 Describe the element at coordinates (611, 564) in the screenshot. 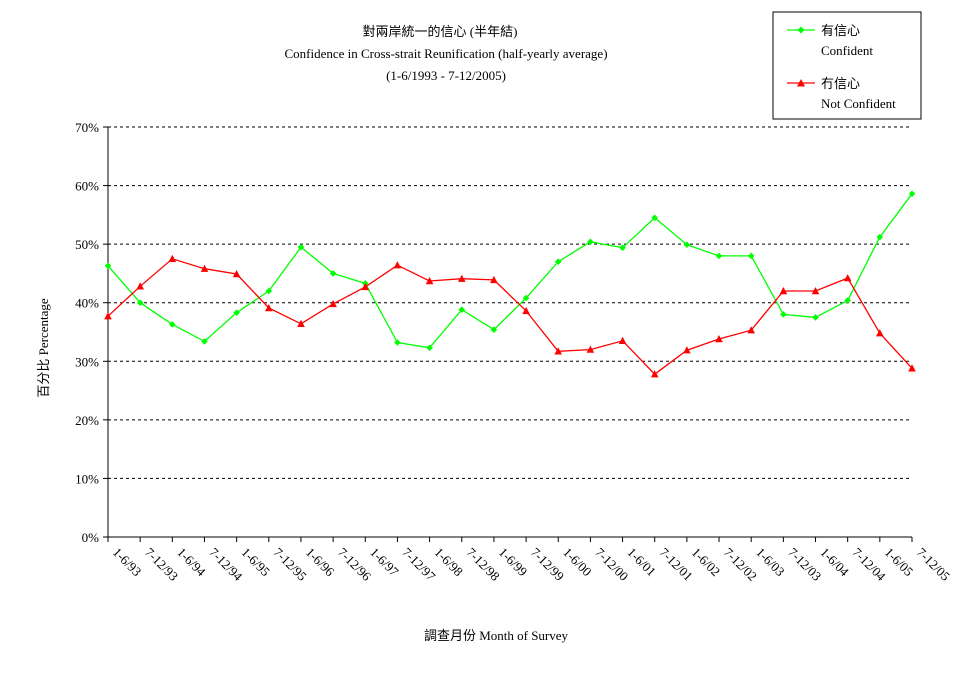

I see `x-tick-label: 7-12/00` at that location.